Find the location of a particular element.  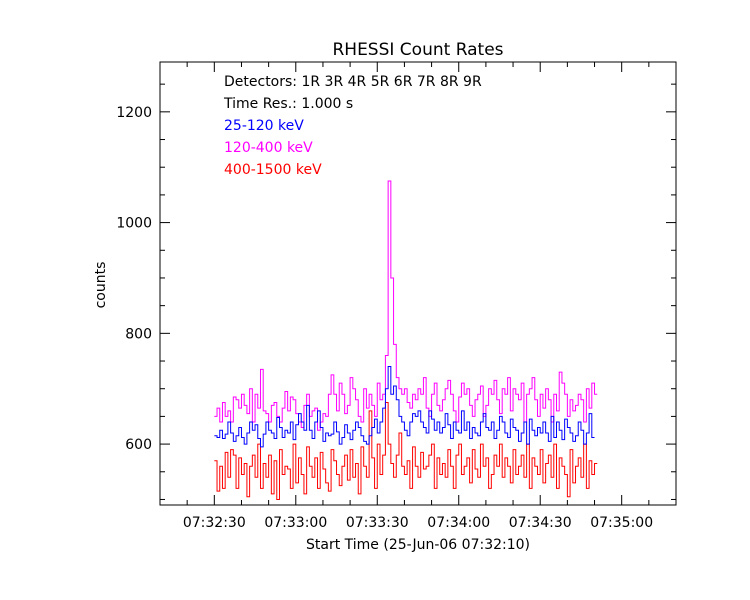

x-tick-label: 07:34:30 is located at coordinates (540, 523).